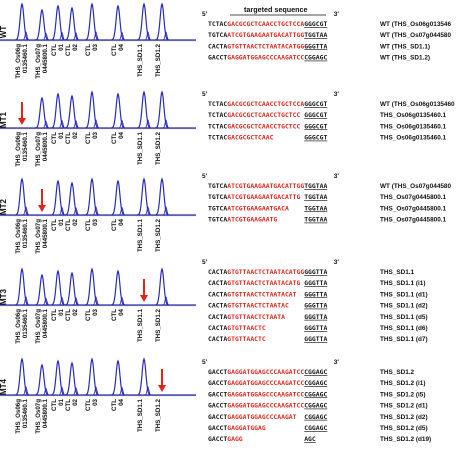 The height and width of the screenshot is (474, 474). Describe the element at coordinates (267, 317) in the screenshot. I see `sequence-row: CACTAGTGTTAACTCTAATA GGGTTA` at that location.